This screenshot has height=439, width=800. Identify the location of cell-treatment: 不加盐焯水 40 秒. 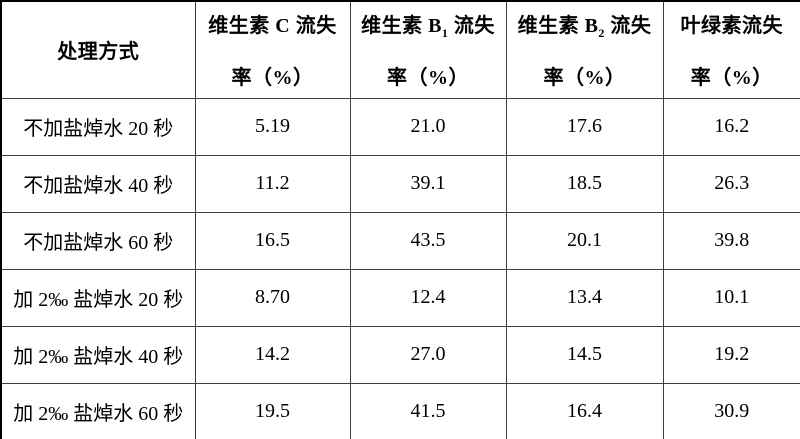
(98, 183).